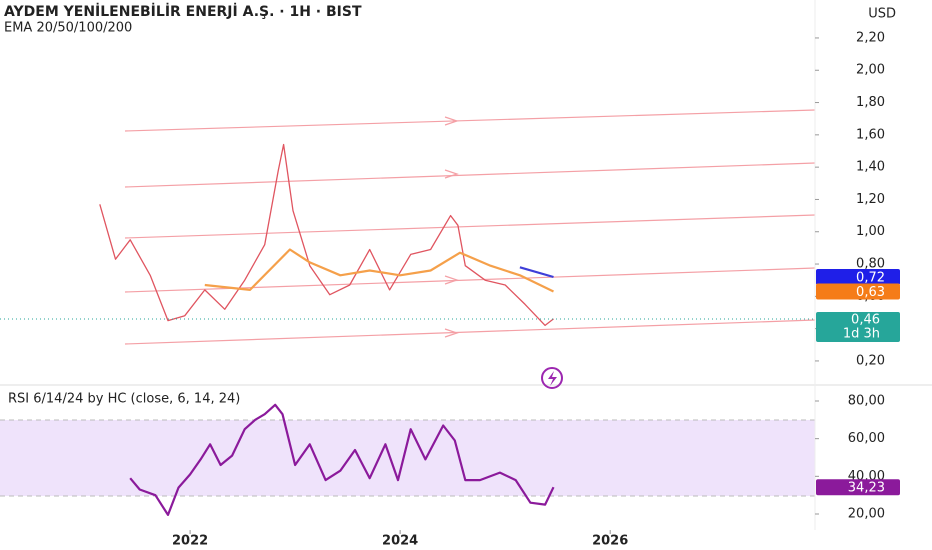 Image resolution: width=932 pixels, height=550 pixels. What do you see at coordinates (866, 488) in the screenshot?
I see `price-label: 34,23` at bounding box center [866, 488].